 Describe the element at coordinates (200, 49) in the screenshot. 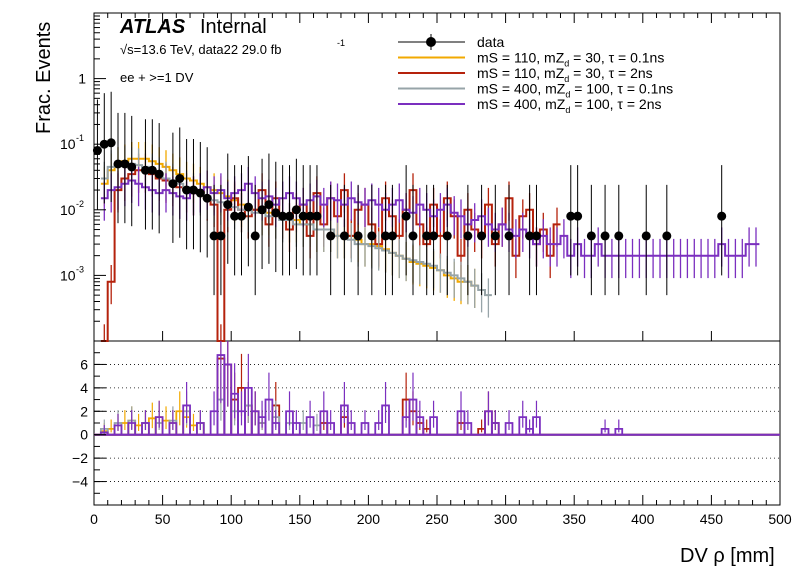

I see `energy-lumi-label: √s=13.6 TeV, data22 29.0 fb` at that location.